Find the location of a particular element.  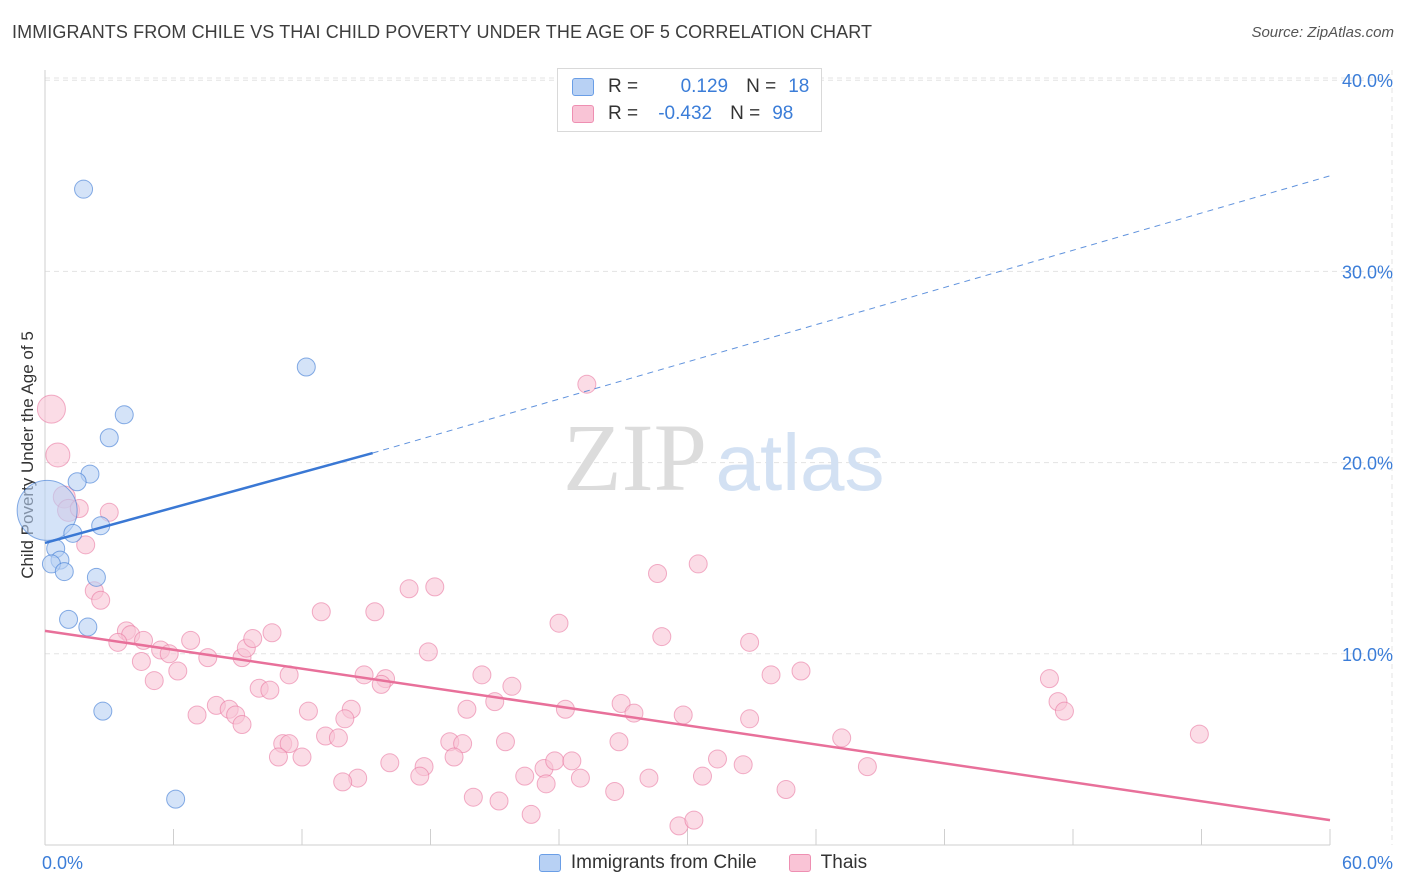

watermark: ZIP atlas is located at coordinates (723, 457).